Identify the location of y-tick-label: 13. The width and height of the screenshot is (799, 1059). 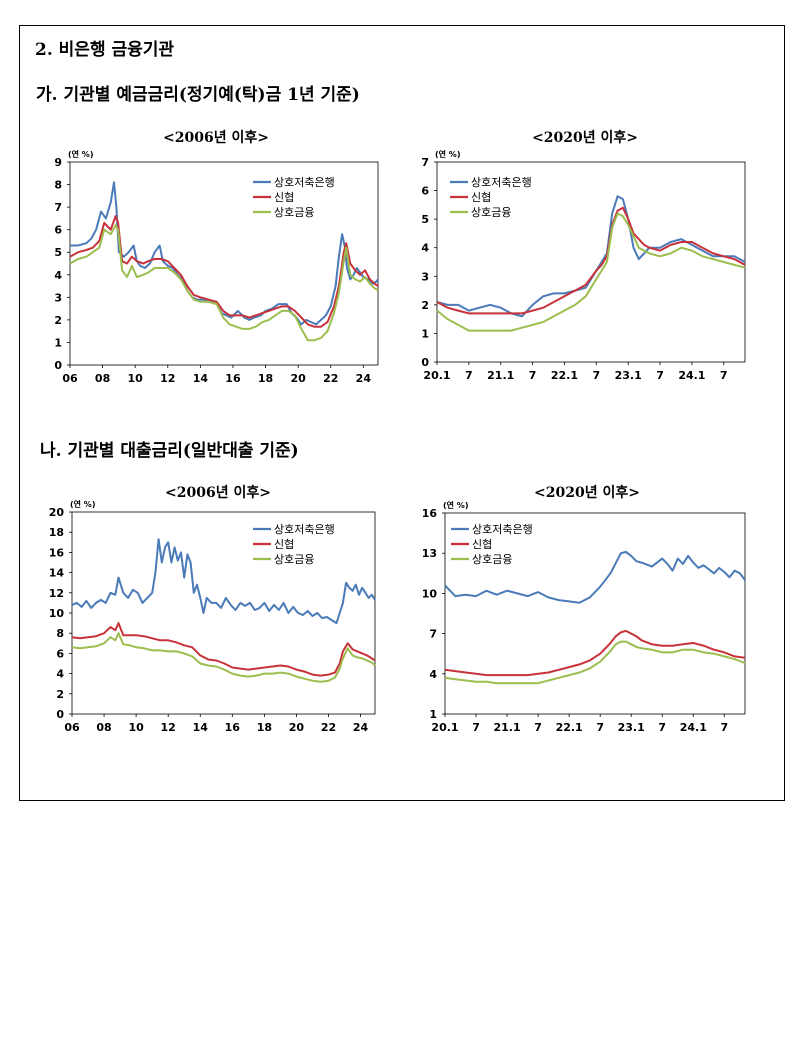
(429, 553).